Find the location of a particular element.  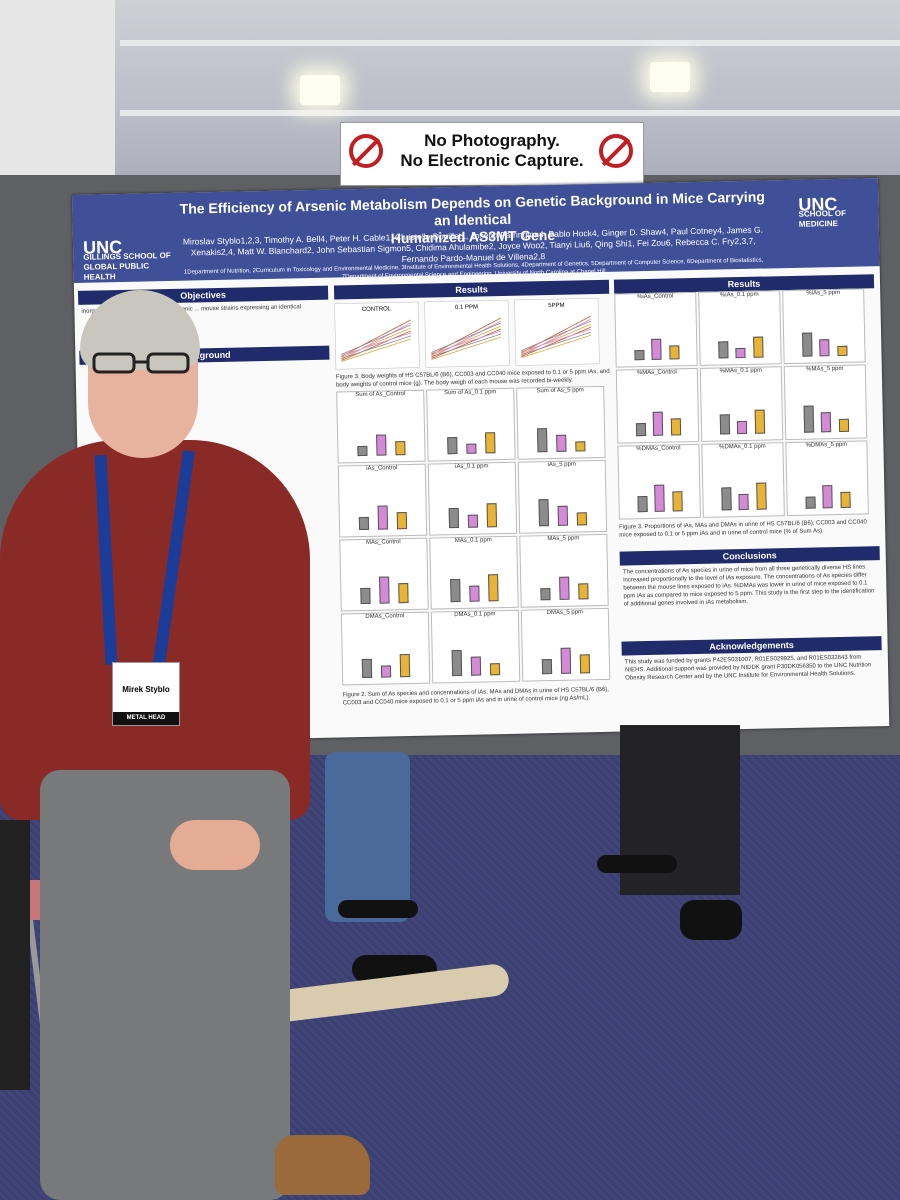

boxplot-title: %DMAs_0.1 ppm is located at coordinates (742, 447).